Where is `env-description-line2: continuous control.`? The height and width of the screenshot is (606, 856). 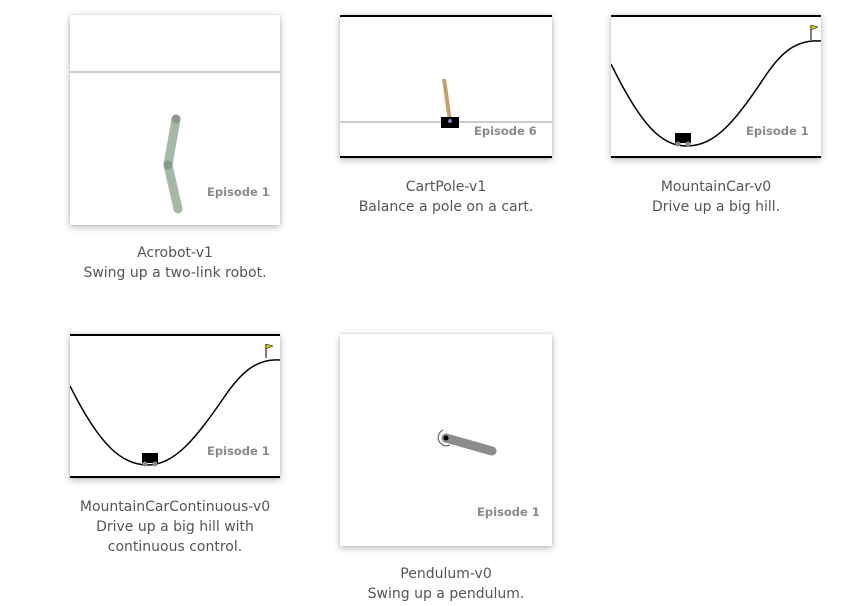 env-description-line2: continuous control. is located at coordinates (175, 547).